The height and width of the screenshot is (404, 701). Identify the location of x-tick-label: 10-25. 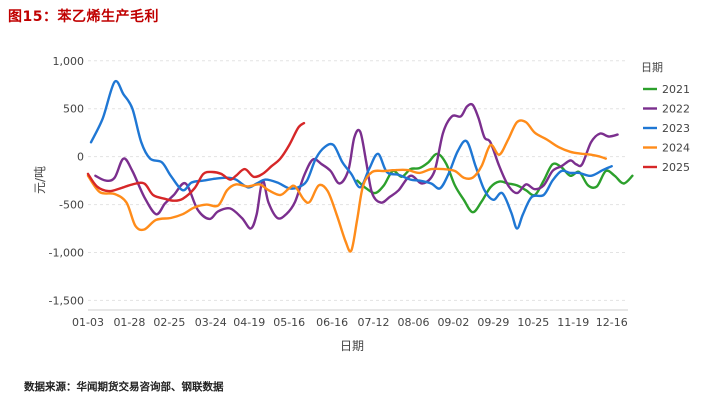
(533, 322).